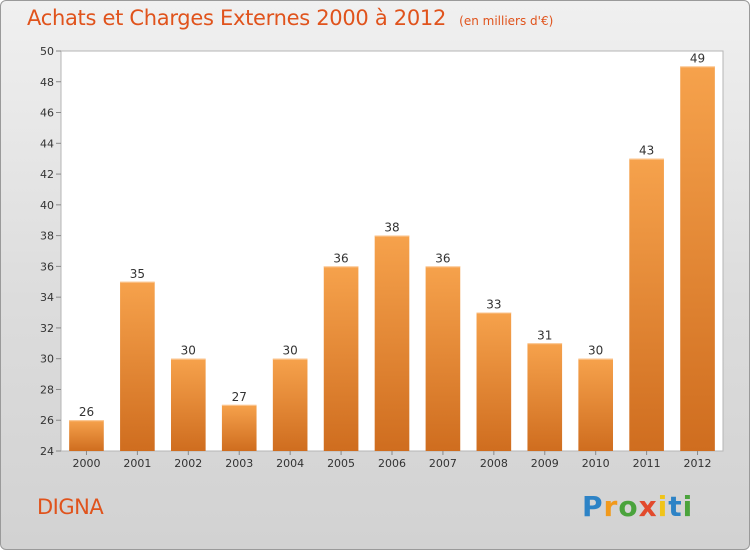  What do you see at coordinates (392, 463) in the screenshot?
I see `x-tick-label: 2006` at bounding box center [392, 463].